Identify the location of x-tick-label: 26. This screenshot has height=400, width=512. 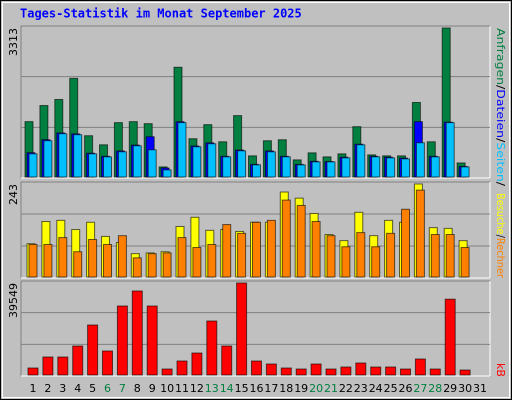
(406, 388).